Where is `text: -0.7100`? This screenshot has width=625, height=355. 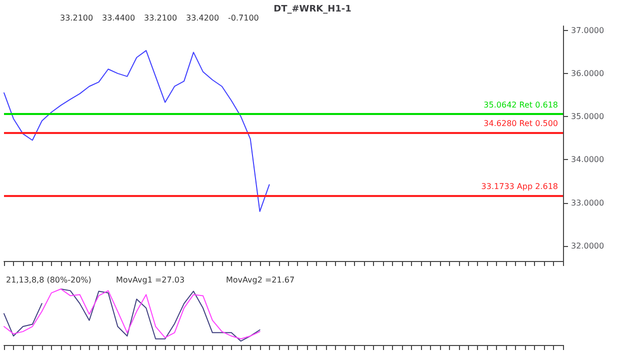
text: -0.7100 is located at coordinates (243, 18).